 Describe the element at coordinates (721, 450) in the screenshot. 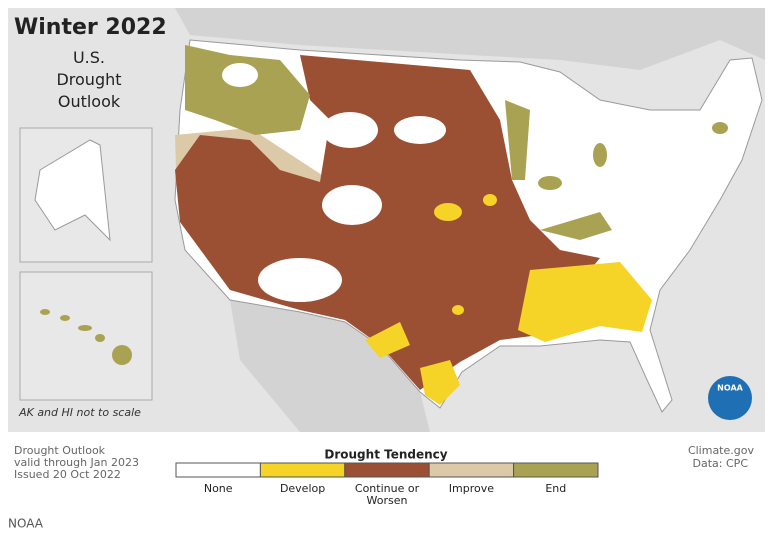

I see `credit-site: Climate.gov` at that location.